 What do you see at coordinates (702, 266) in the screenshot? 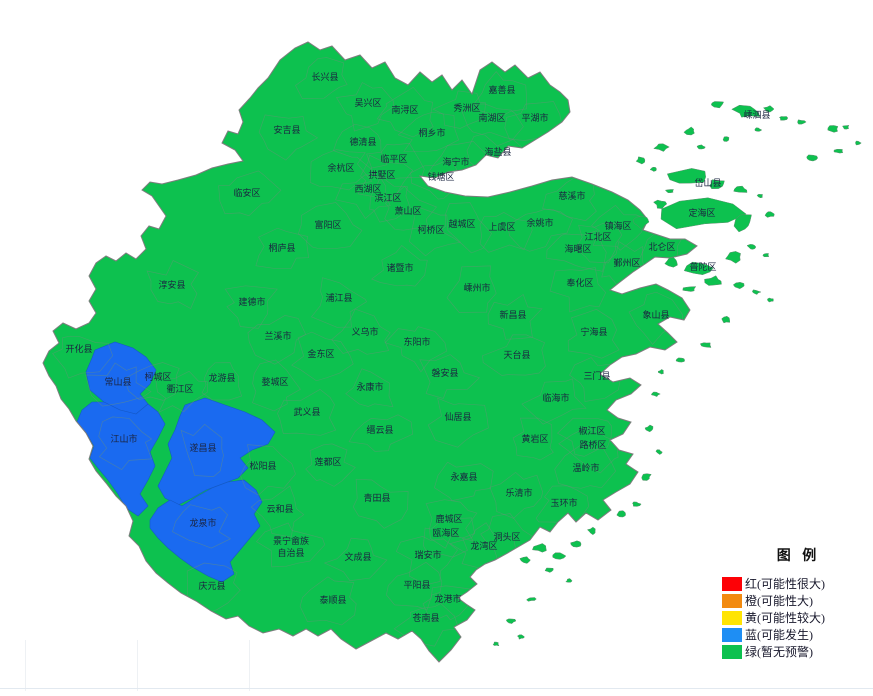
I see `county-label: 普陀区` at bounding box center [702, 266].